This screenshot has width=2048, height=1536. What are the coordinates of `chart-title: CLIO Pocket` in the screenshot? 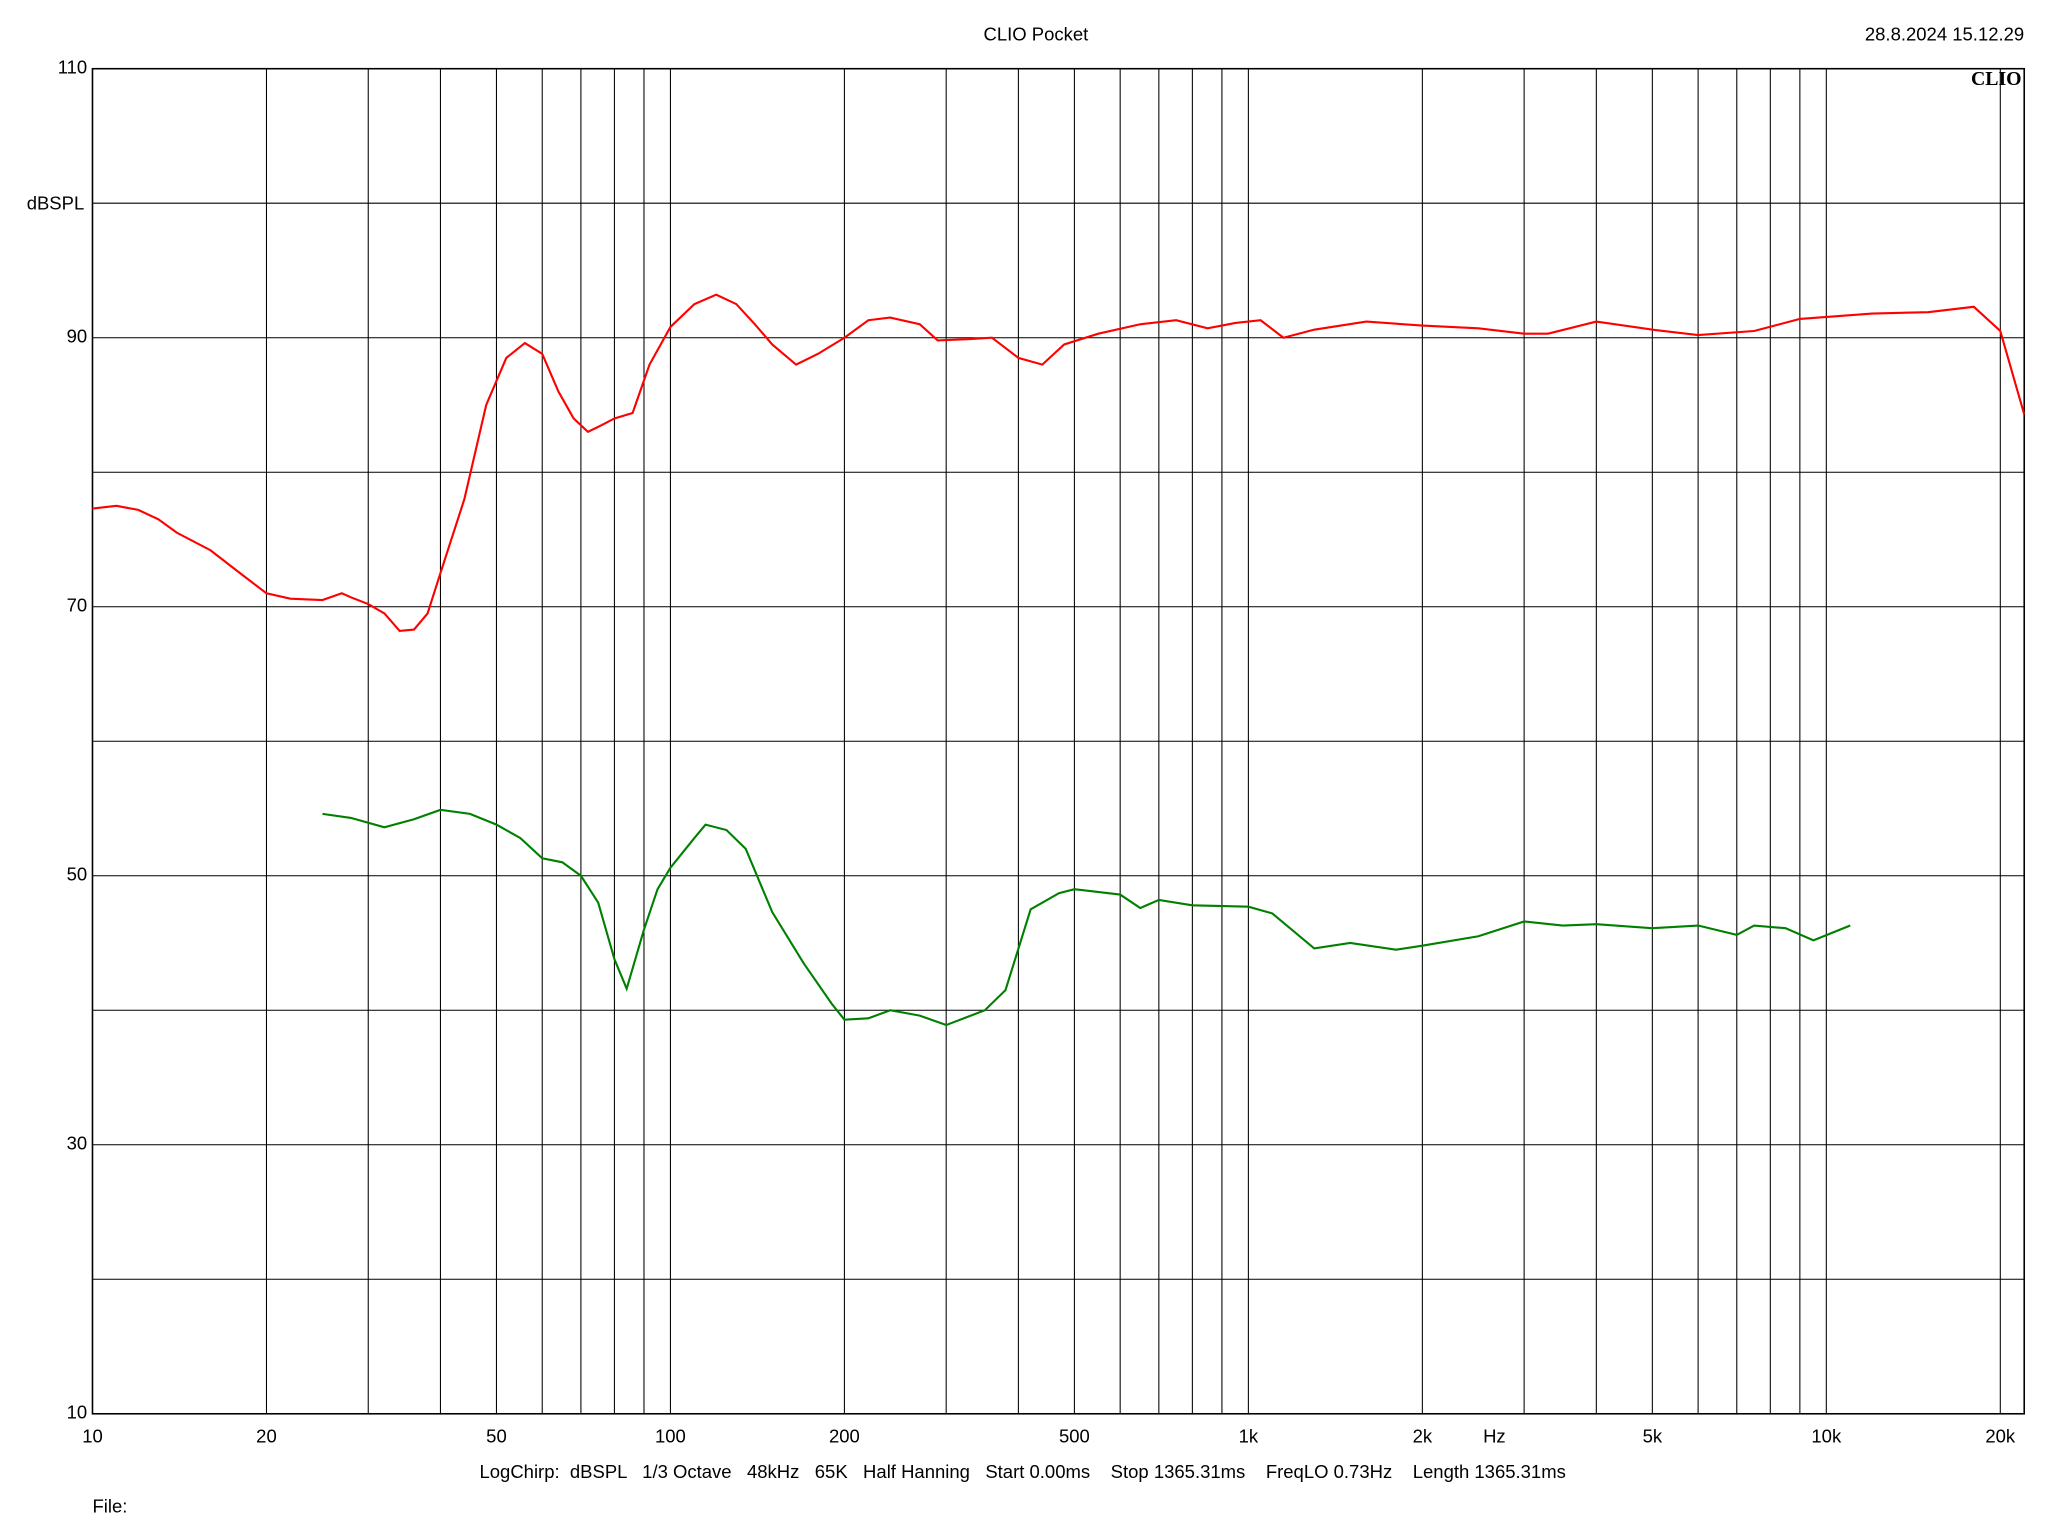 It's located at (1035, 34).